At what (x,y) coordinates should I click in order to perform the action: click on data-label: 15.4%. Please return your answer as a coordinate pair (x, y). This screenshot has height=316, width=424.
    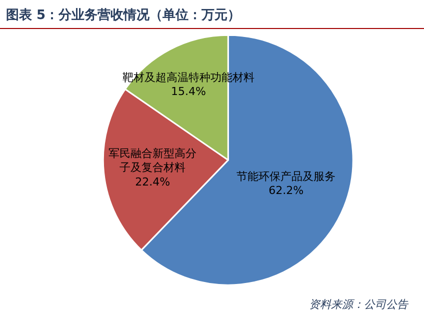
    Looking at the image, I should click on (188, 91).